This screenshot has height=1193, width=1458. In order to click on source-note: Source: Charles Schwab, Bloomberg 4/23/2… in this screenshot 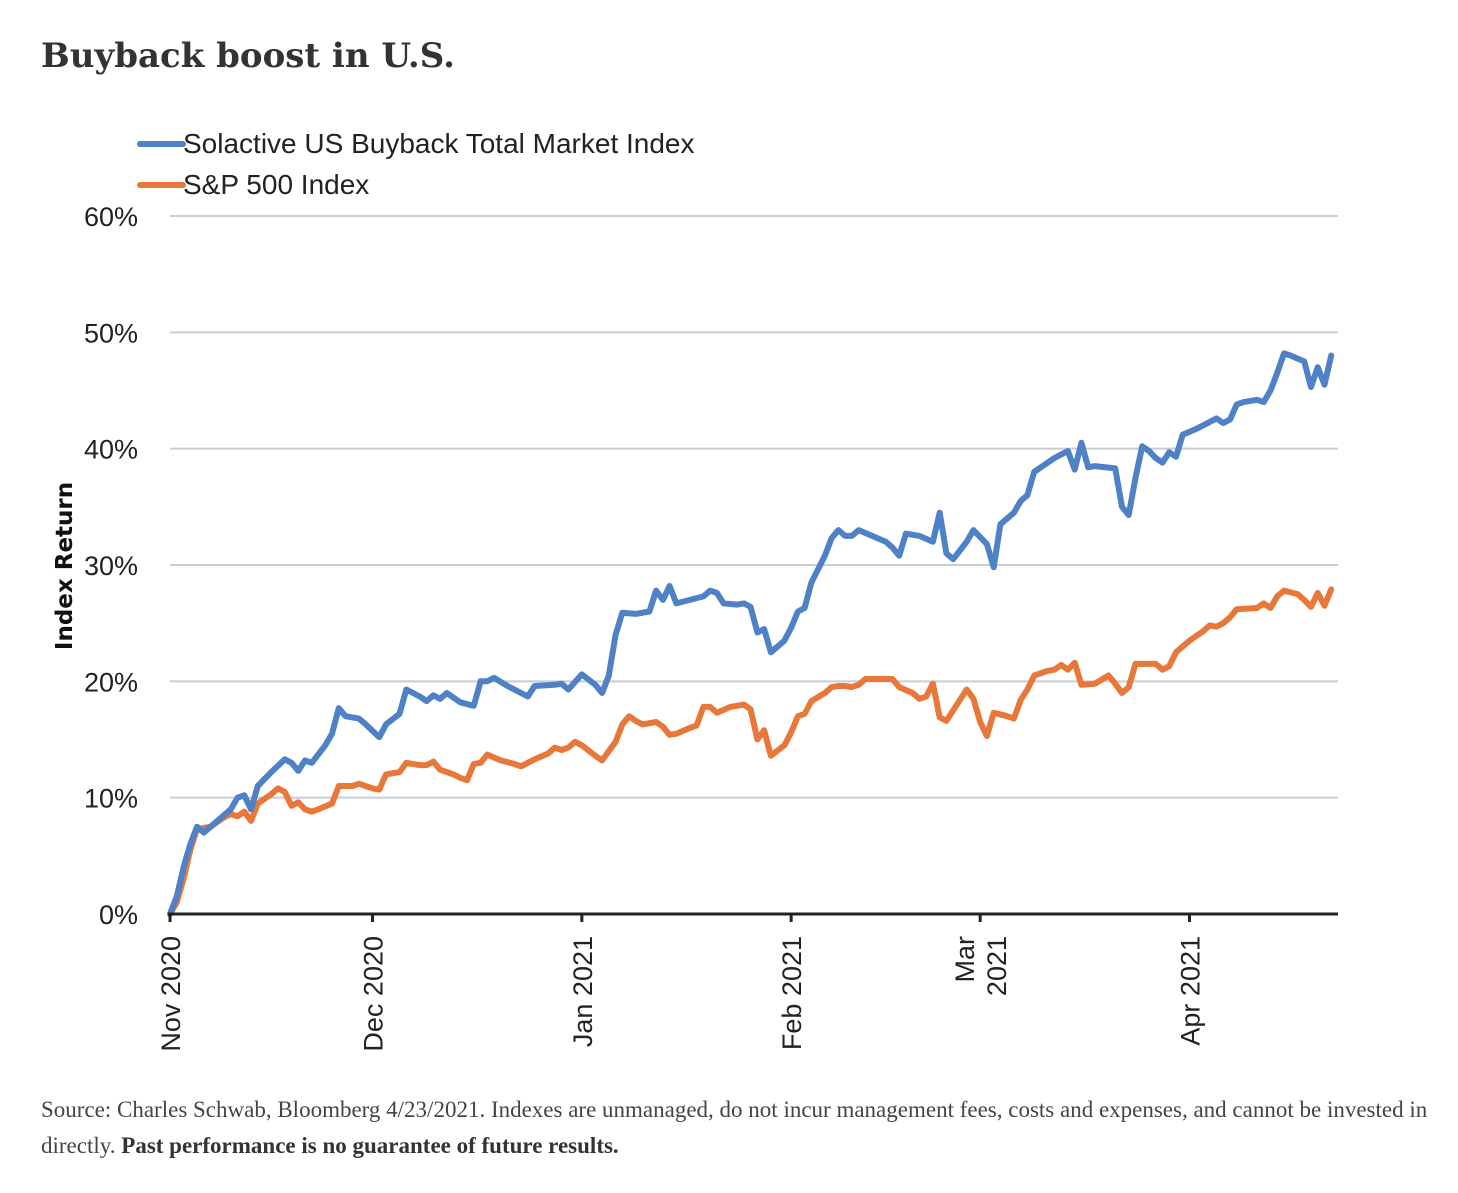, I will do `click(738, 1128)`.